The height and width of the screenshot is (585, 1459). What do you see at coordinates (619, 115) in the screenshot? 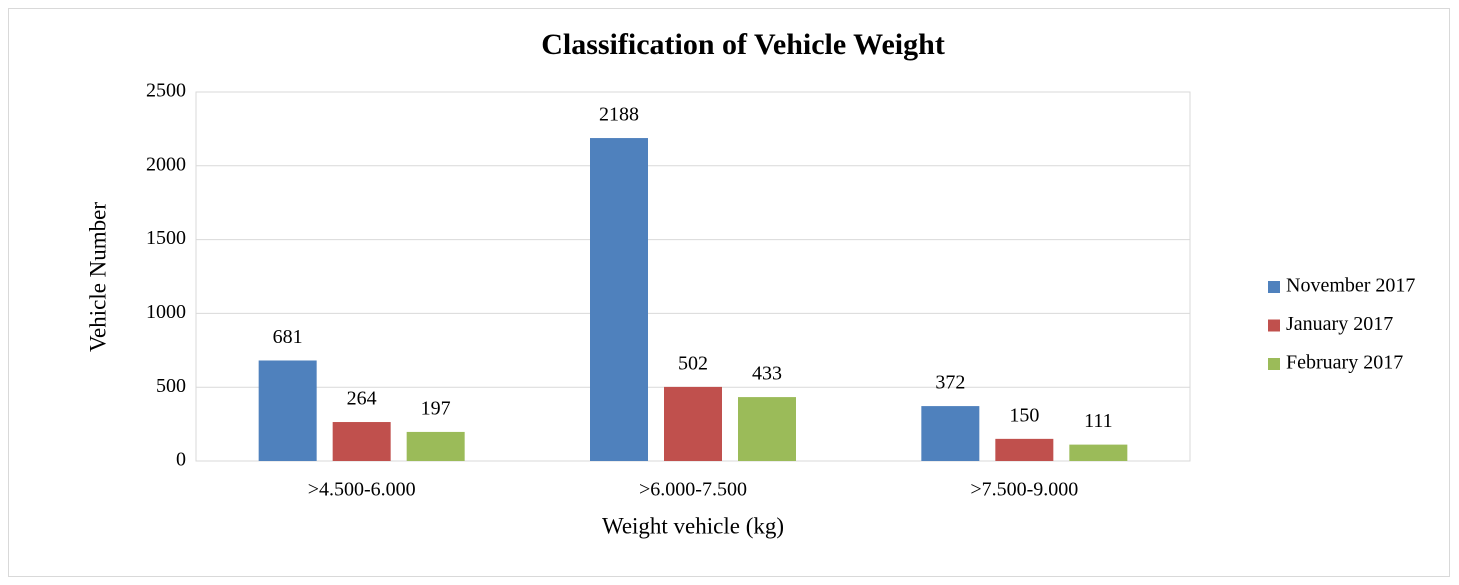
I see `data-label: 2188` at bounding box center [619, 115].